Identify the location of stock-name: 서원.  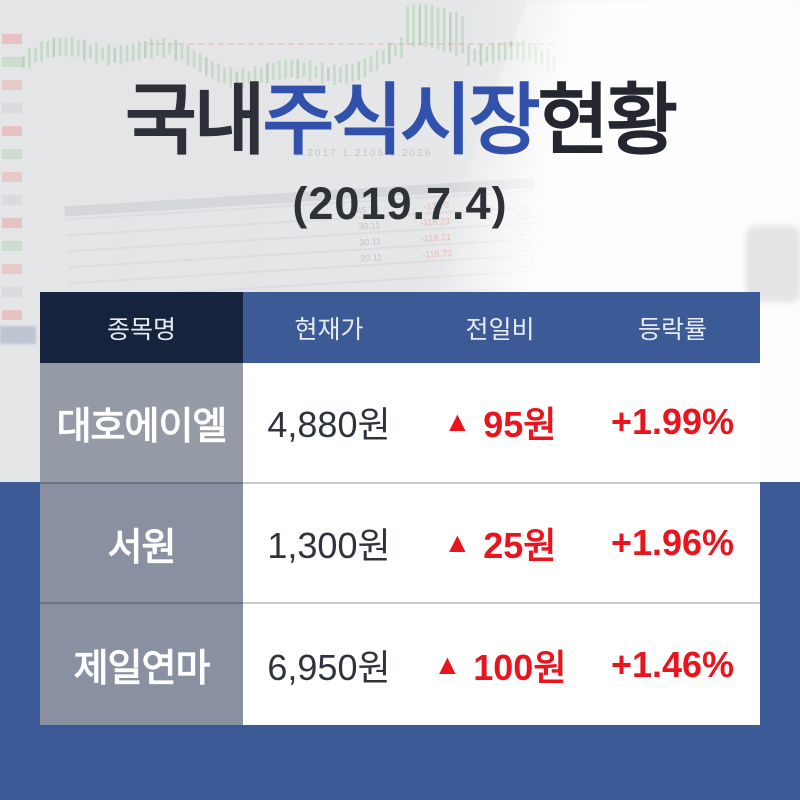
(141, 544).